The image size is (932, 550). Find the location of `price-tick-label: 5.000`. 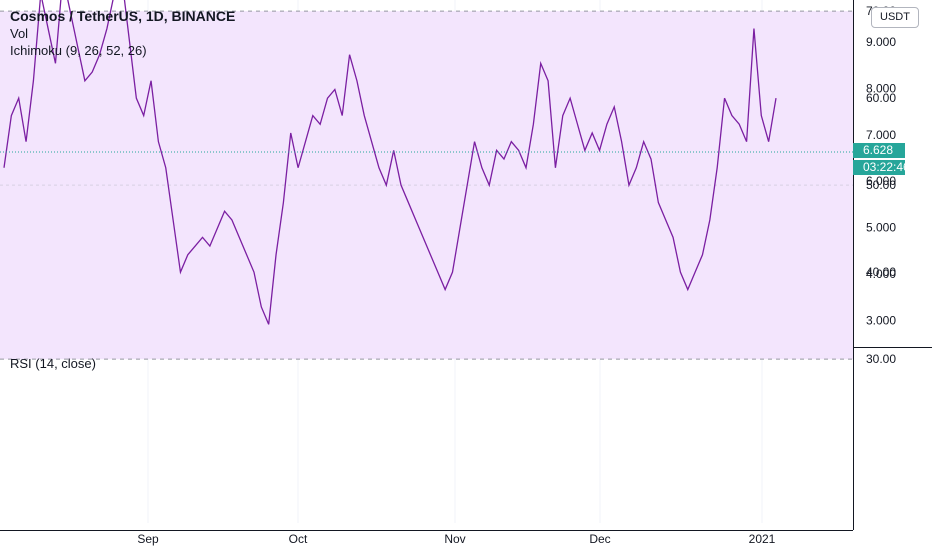

price-tick-label: 5.000 is located at coordinates (881, 228).